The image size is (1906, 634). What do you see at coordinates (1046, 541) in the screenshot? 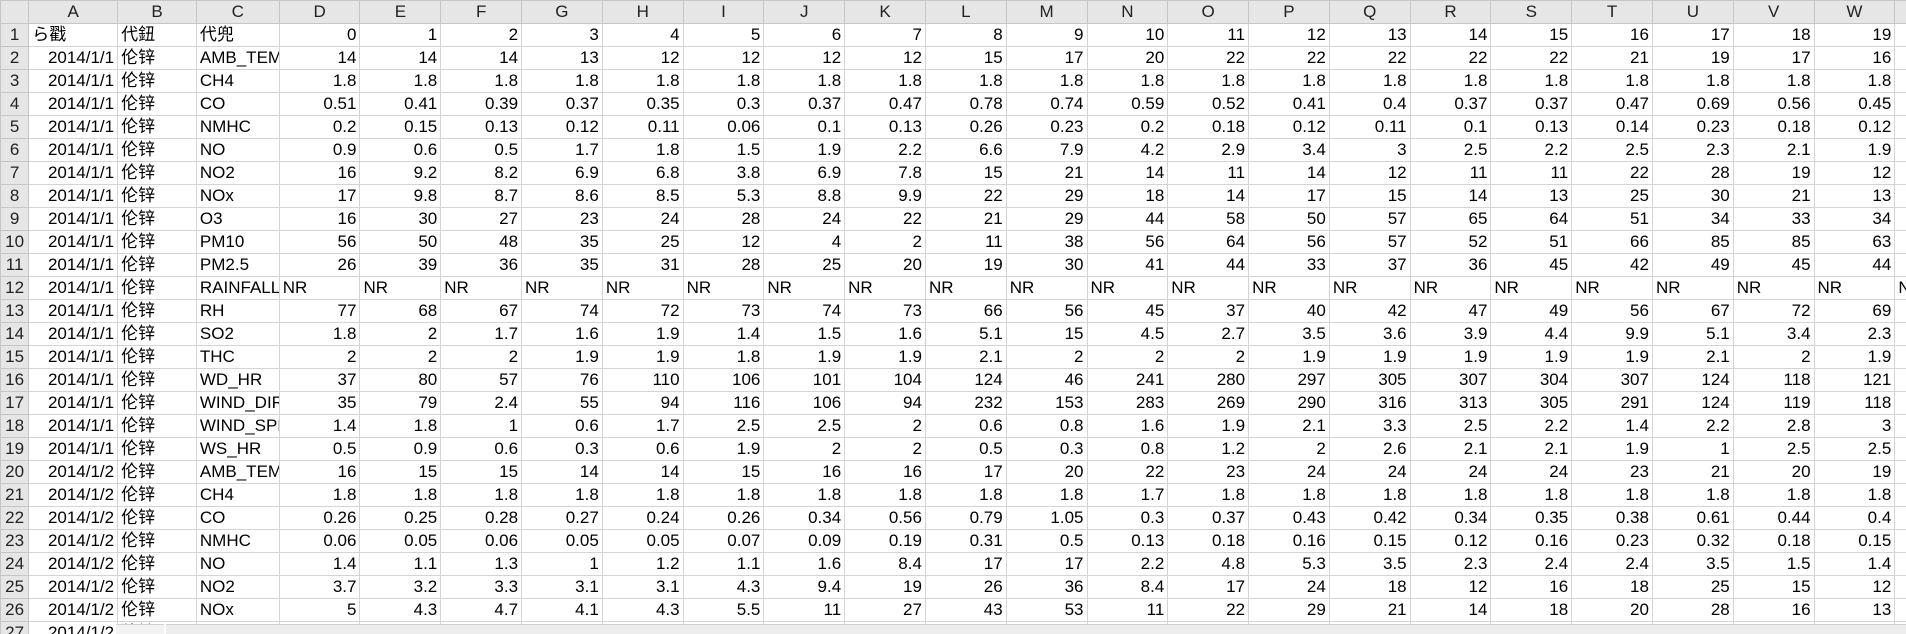
I see `cell: 0.5` at bounding box center [1046, 541].